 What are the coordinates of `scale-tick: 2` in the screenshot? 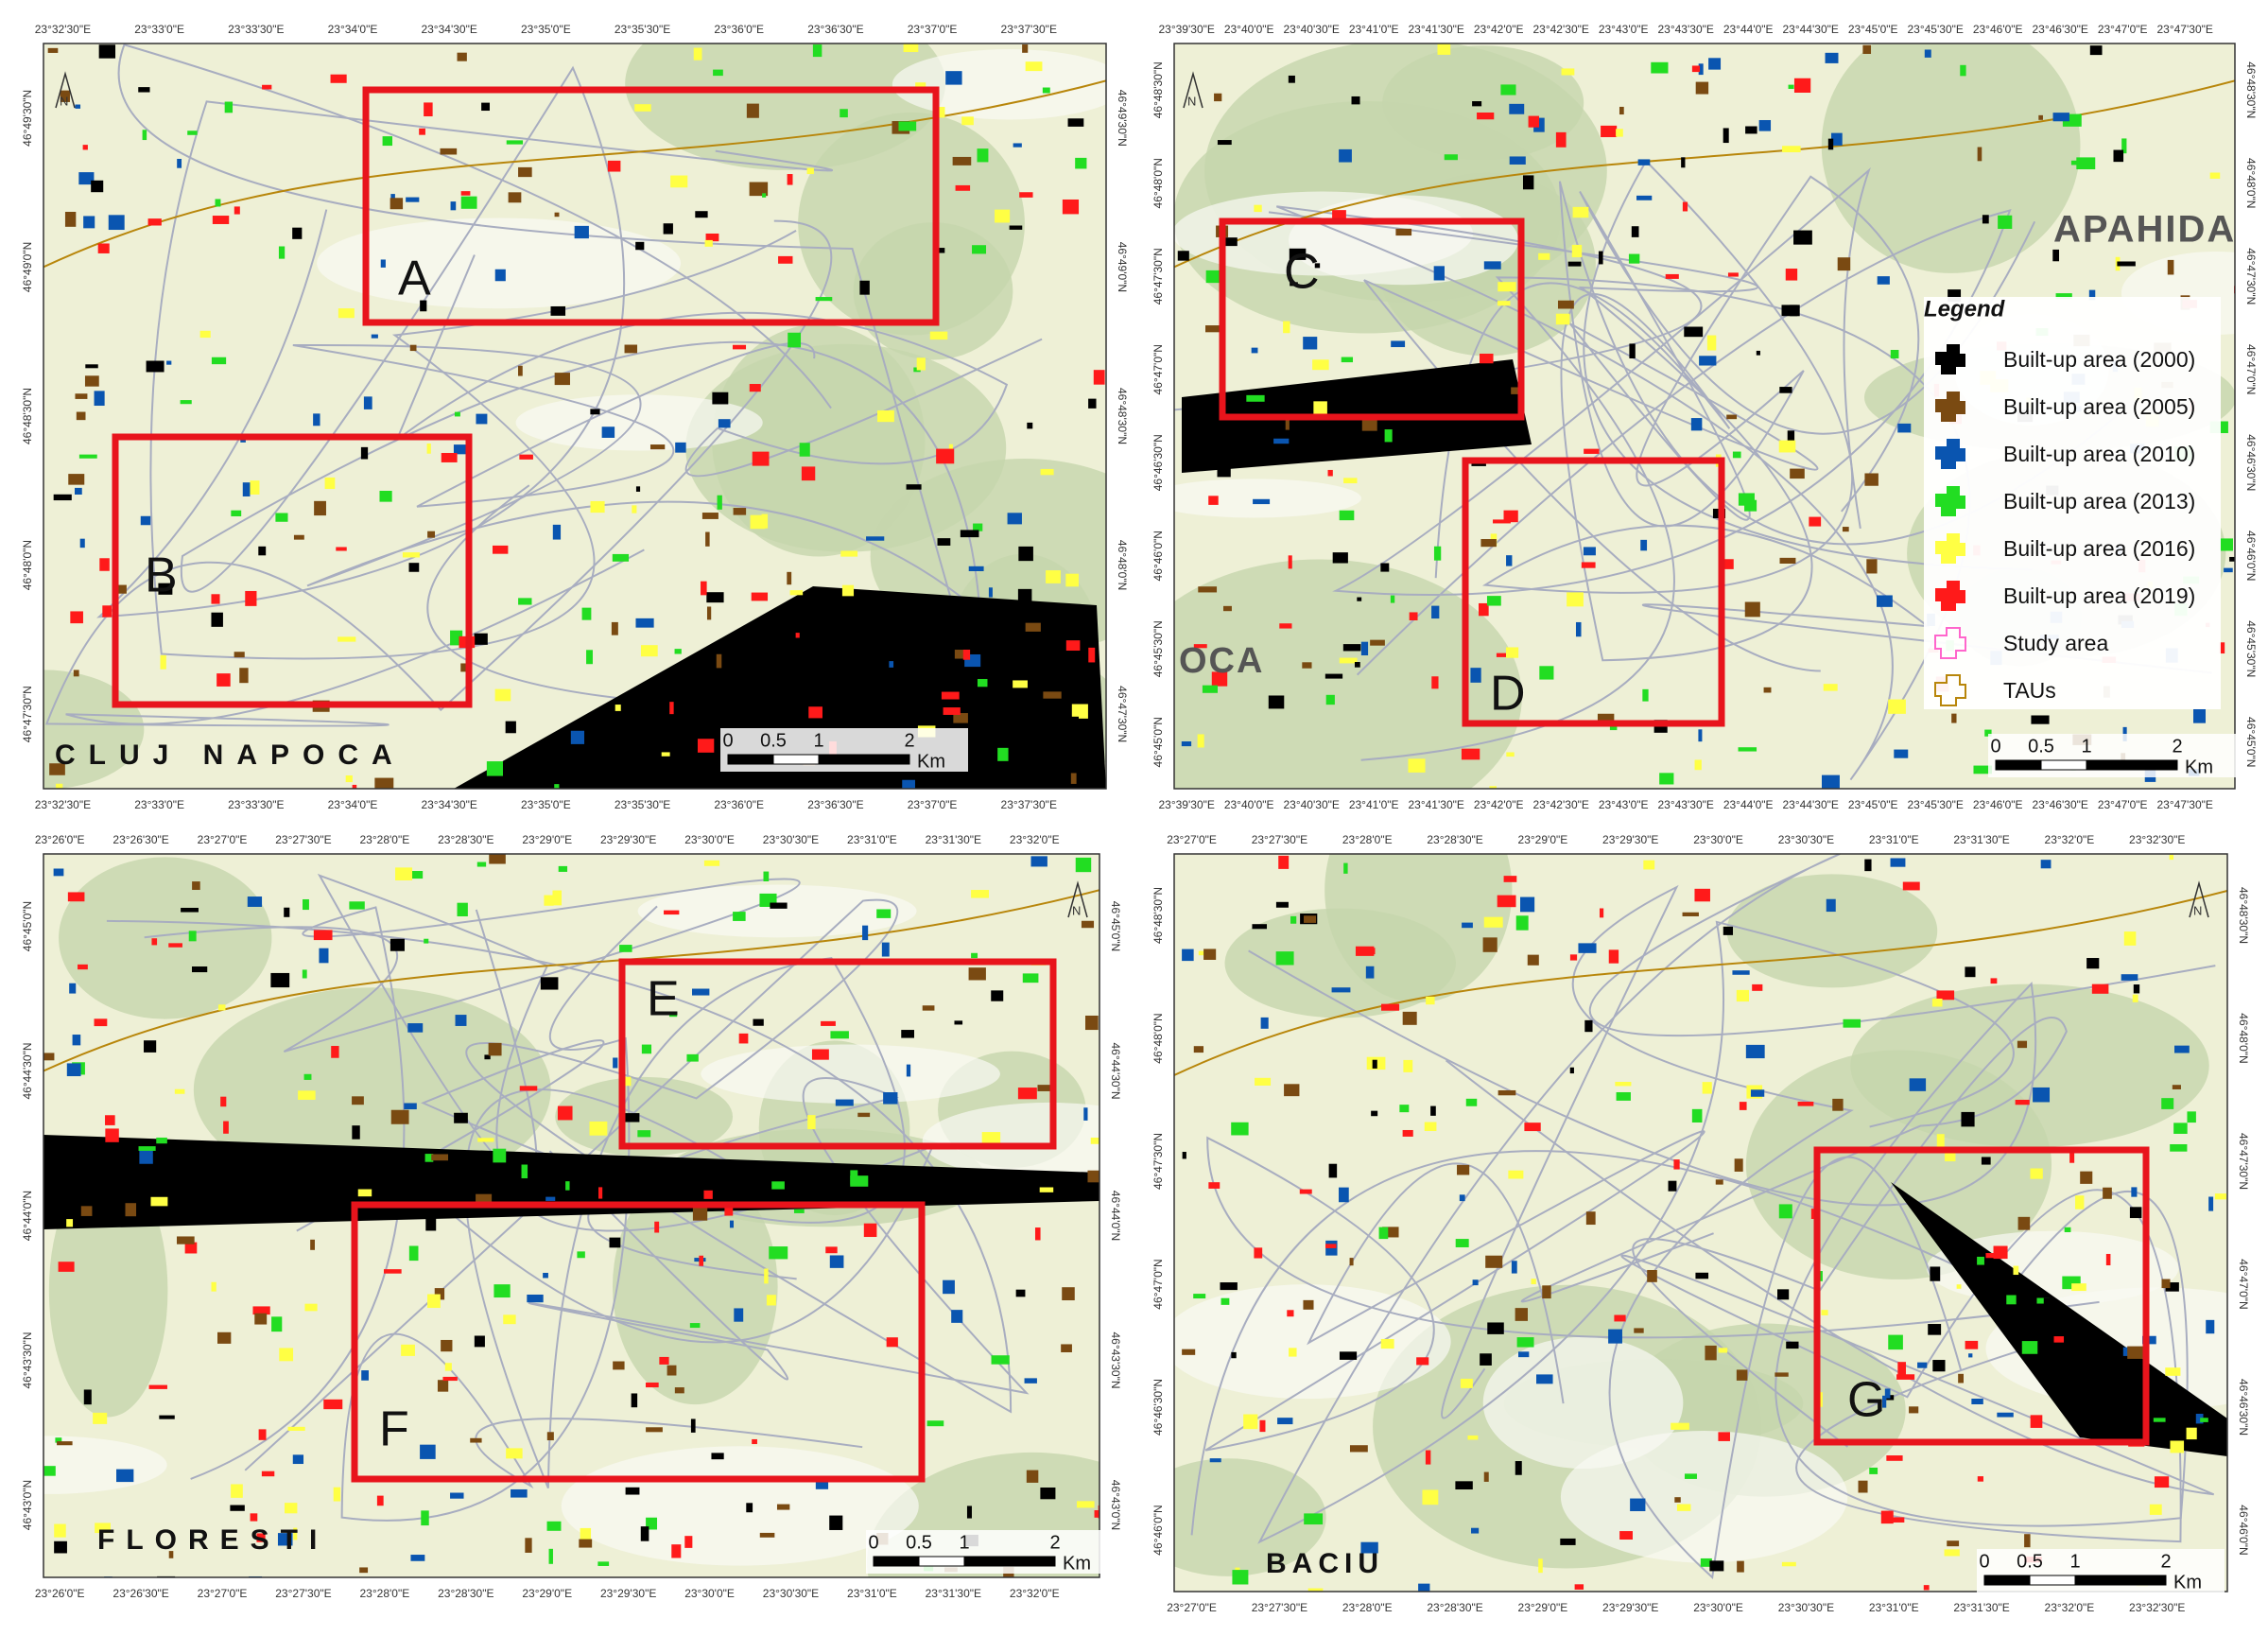 It's located at (1054, 1542).